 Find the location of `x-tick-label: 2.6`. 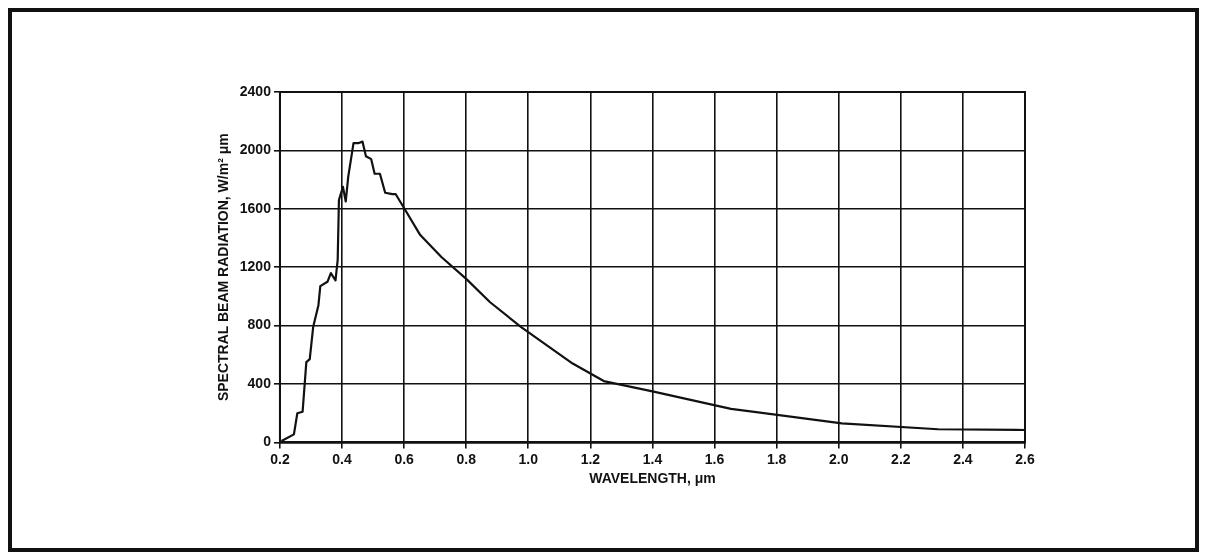

x-tick-label: 2.6 is located at coordinates (1025, 458).